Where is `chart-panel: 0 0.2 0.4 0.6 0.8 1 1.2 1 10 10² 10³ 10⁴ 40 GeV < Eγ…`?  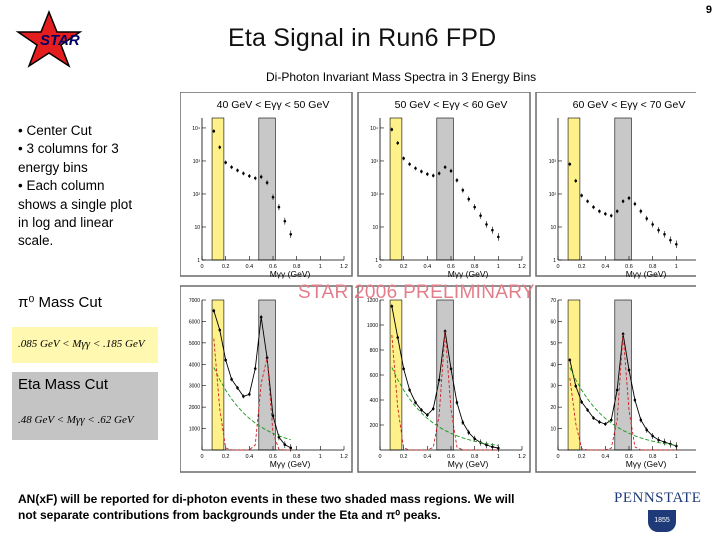
chart-panel: 0 0.2 0.4 0.6 0.8 1 1.2 1 10 10² 10³ 10⁴ 40 GeV < Eγ… is located at coordinates (270, 189).